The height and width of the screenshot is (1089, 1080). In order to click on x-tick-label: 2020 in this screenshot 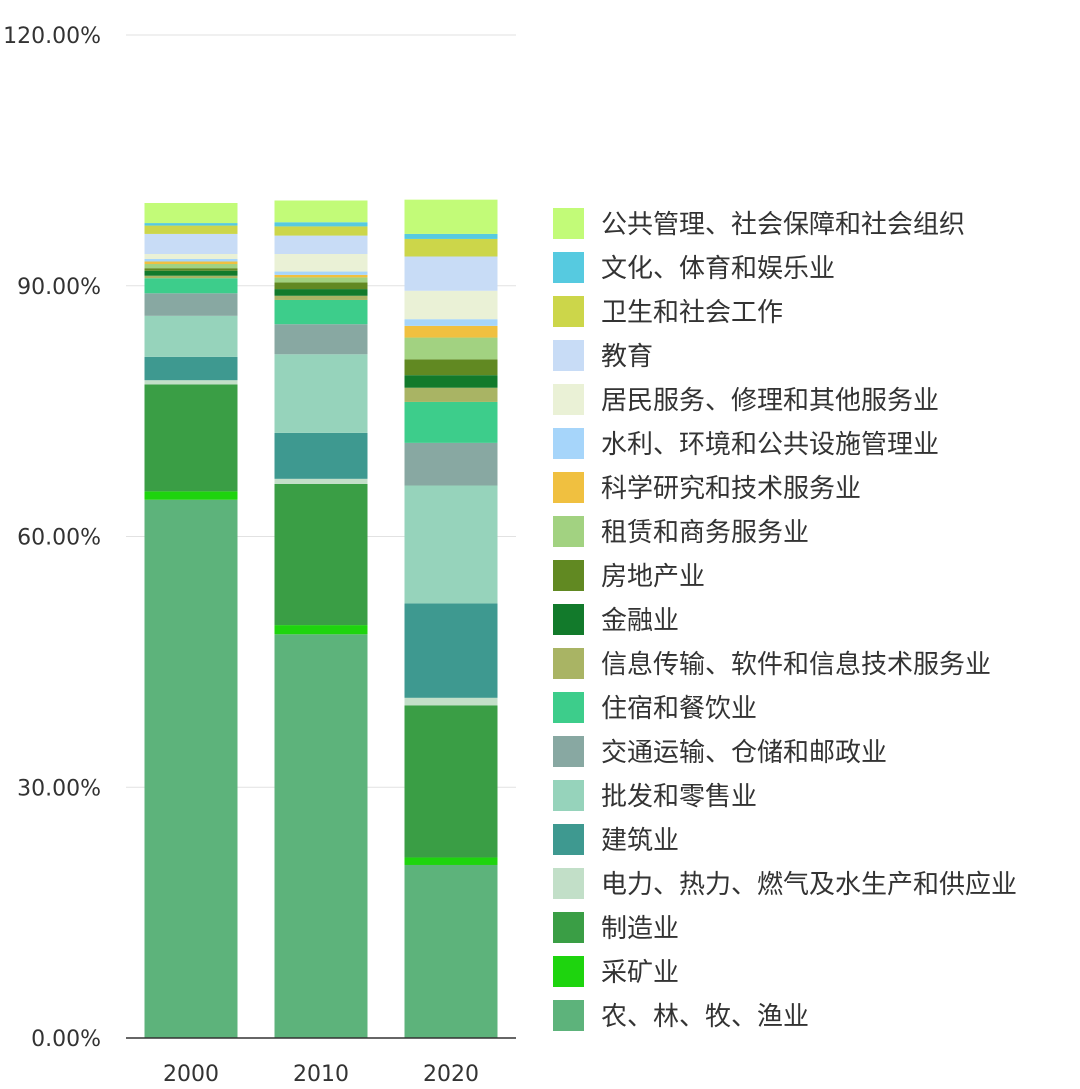, I will do `click(451, 1074)`.